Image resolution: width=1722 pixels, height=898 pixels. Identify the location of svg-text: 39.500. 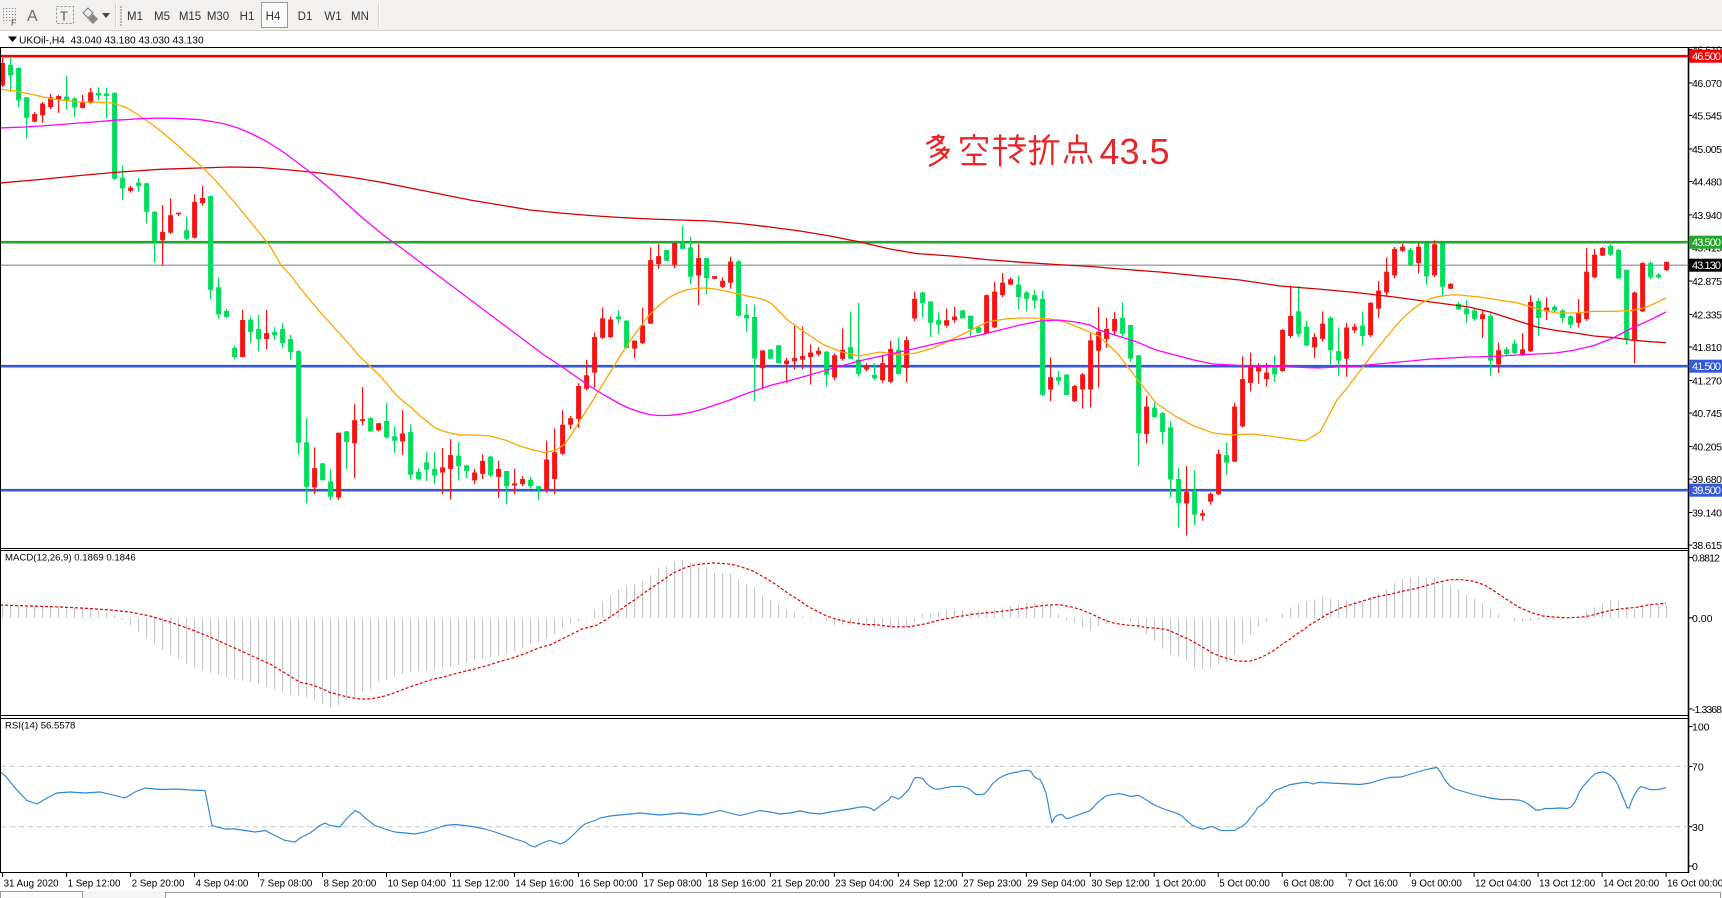
(1706, 491).